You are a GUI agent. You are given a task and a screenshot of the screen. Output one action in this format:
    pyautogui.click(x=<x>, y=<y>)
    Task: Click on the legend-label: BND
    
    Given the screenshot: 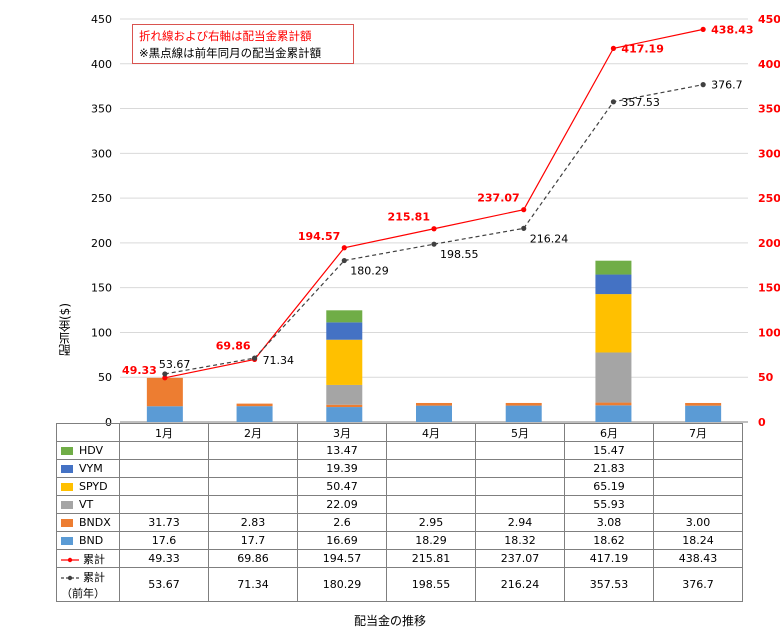 What is the action you would take?
    pyautogui.click(x=91, y=540)
    